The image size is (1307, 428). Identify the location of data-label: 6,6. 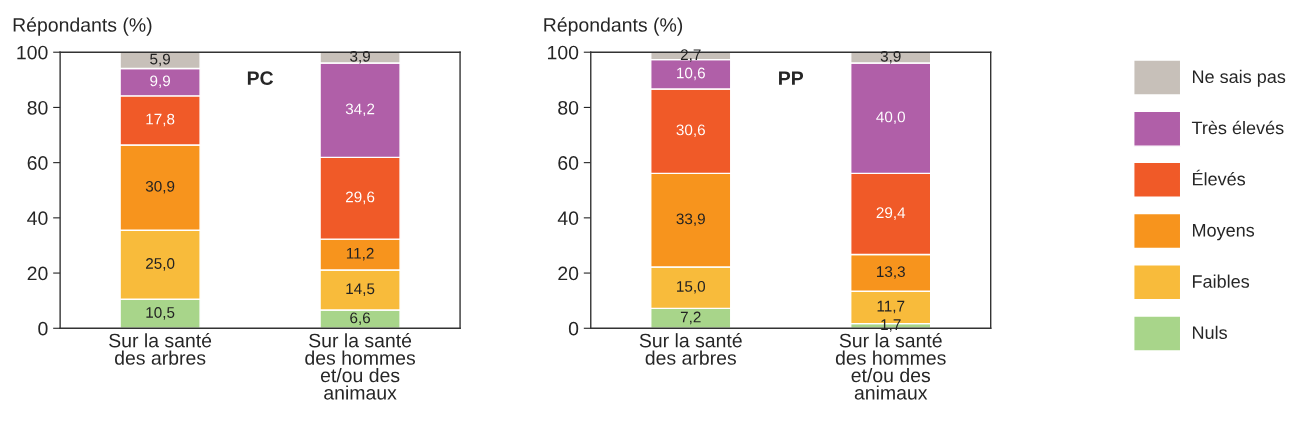
(360, 319).